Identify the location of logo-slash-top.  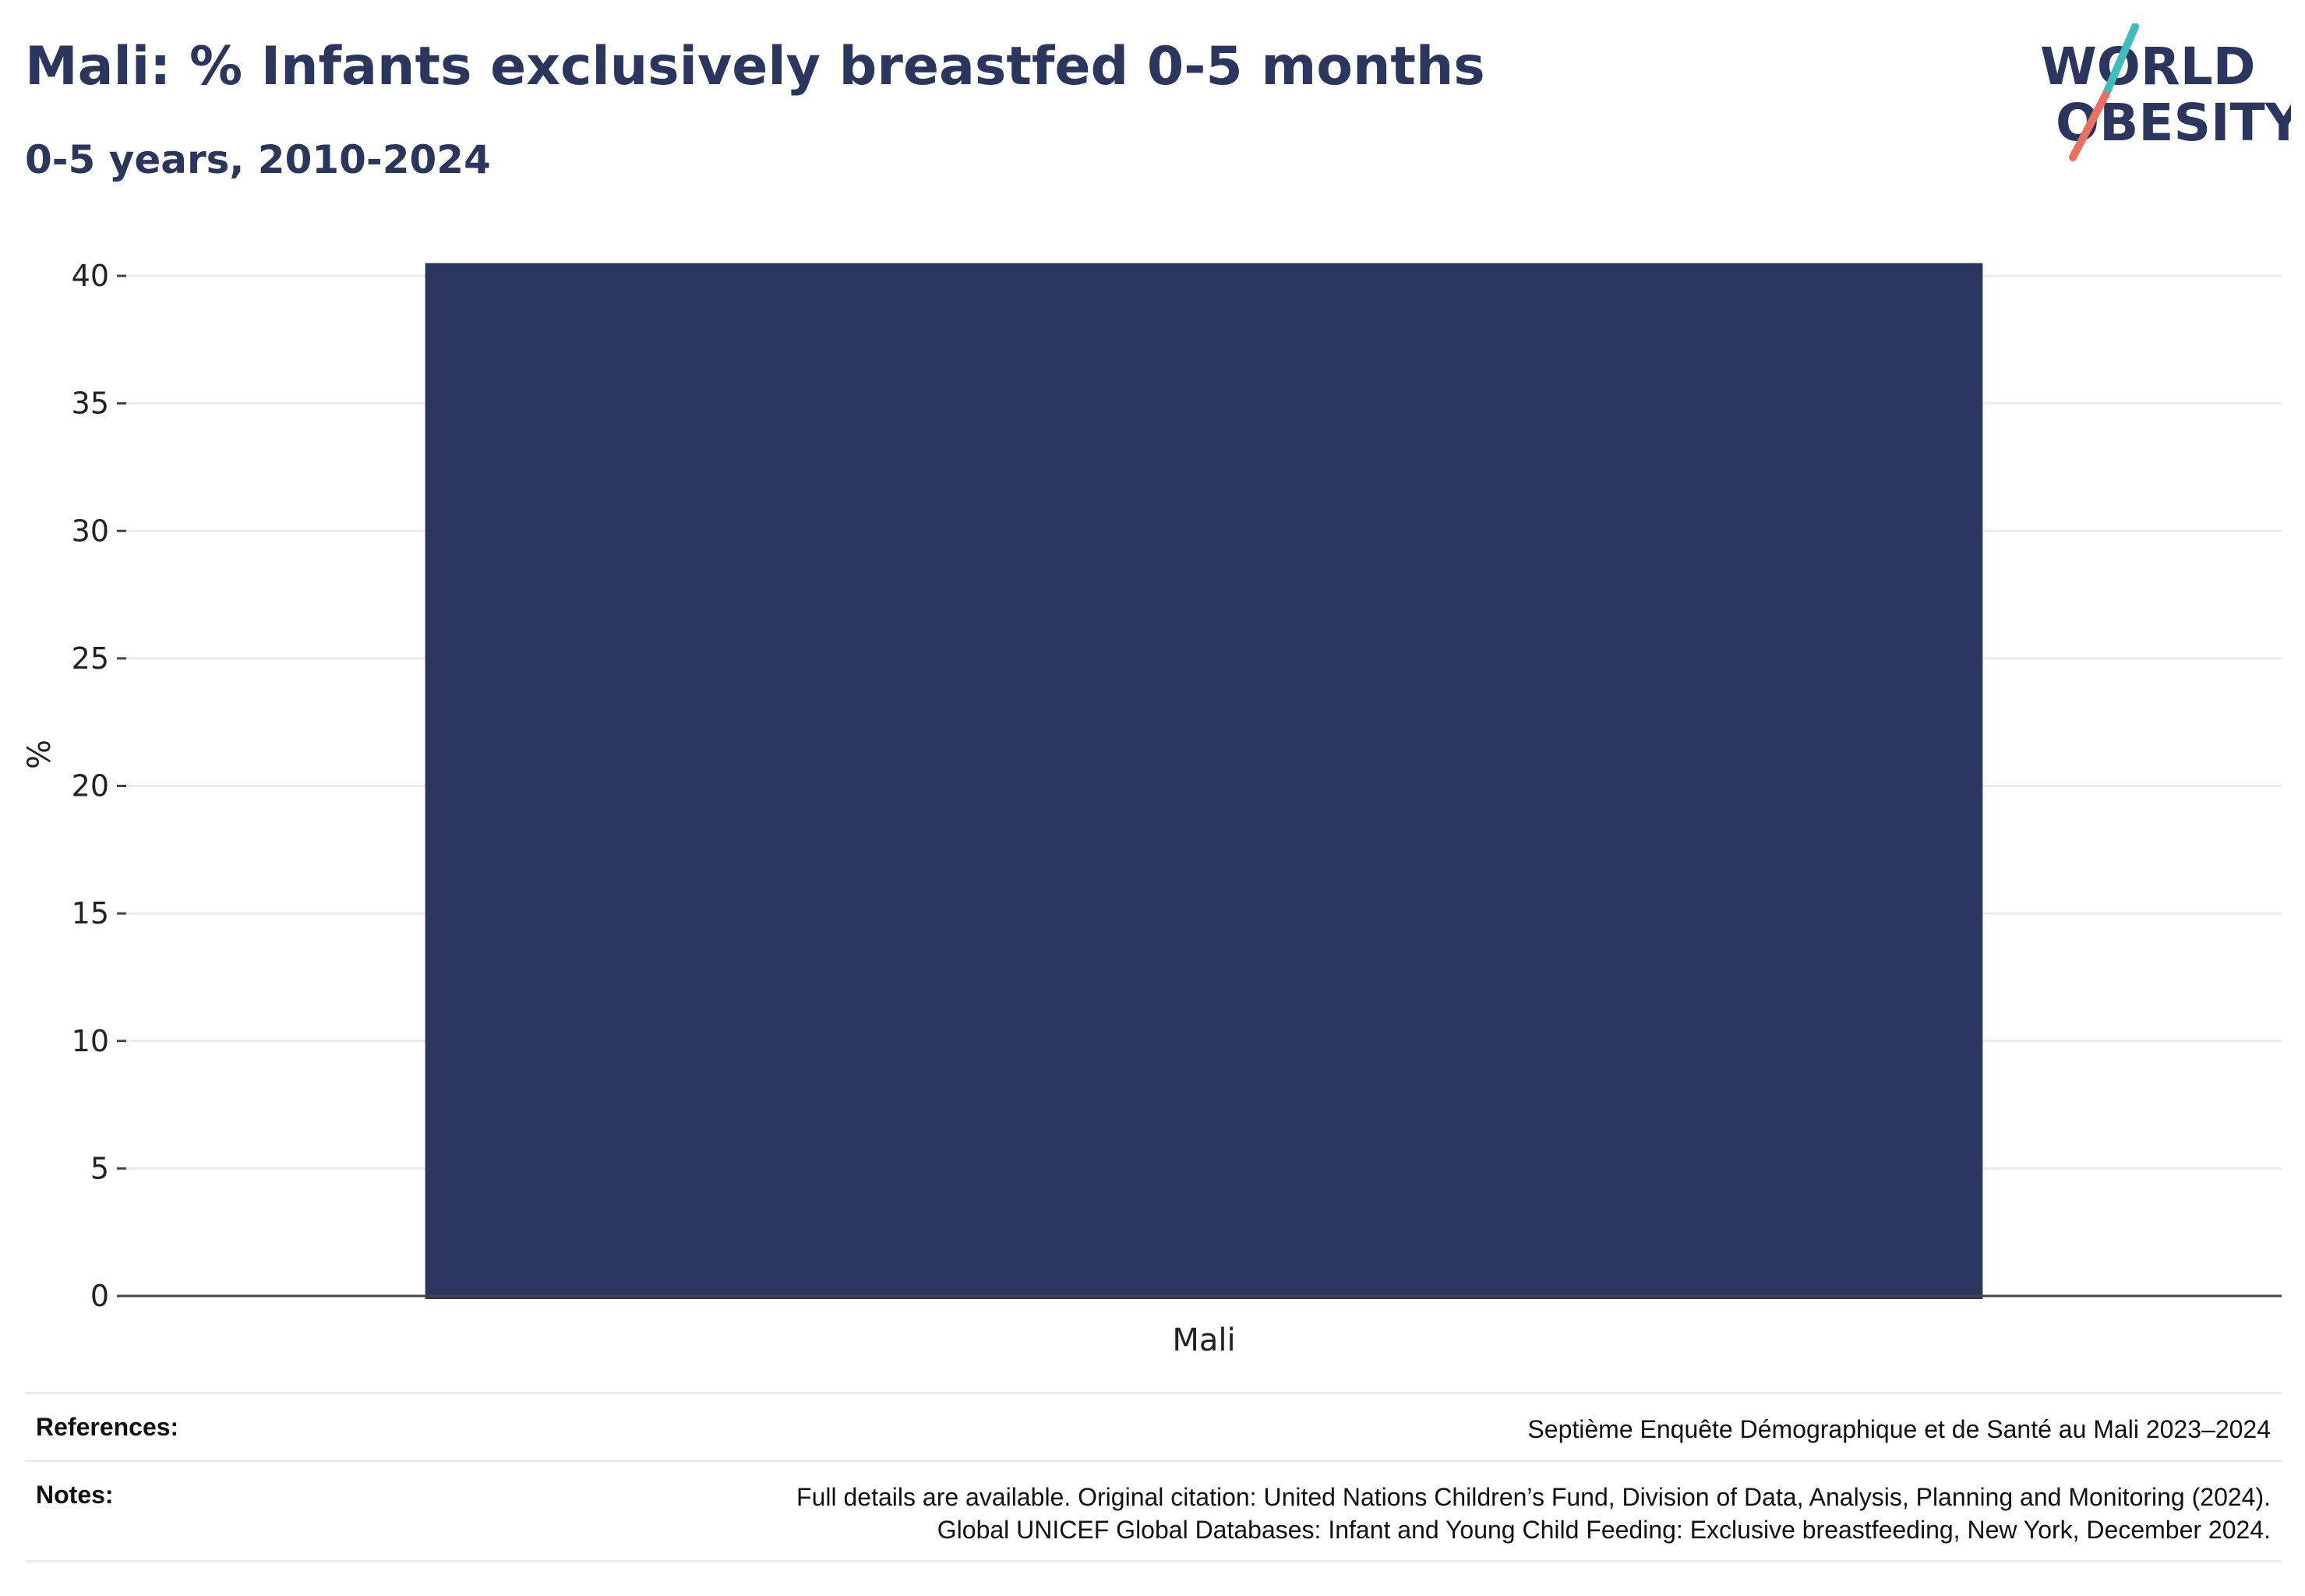
(2120, 61).